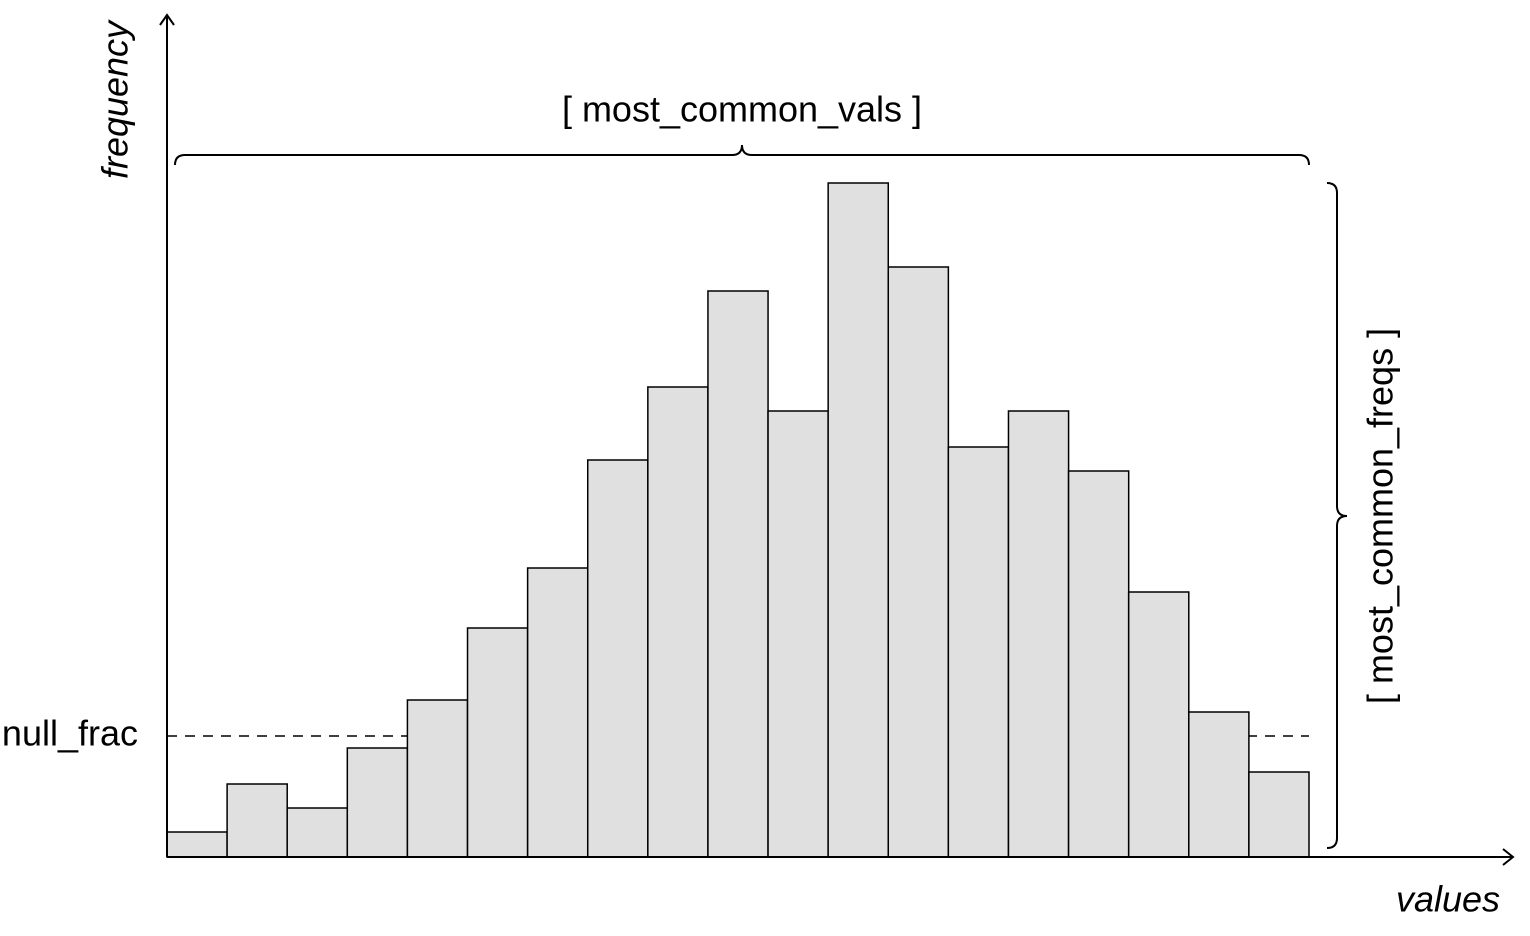 This screenshot has height=936, width=1530. Describe the element at coordinates (1337, 515) in the screenshot. I see `right-brace` at that location.